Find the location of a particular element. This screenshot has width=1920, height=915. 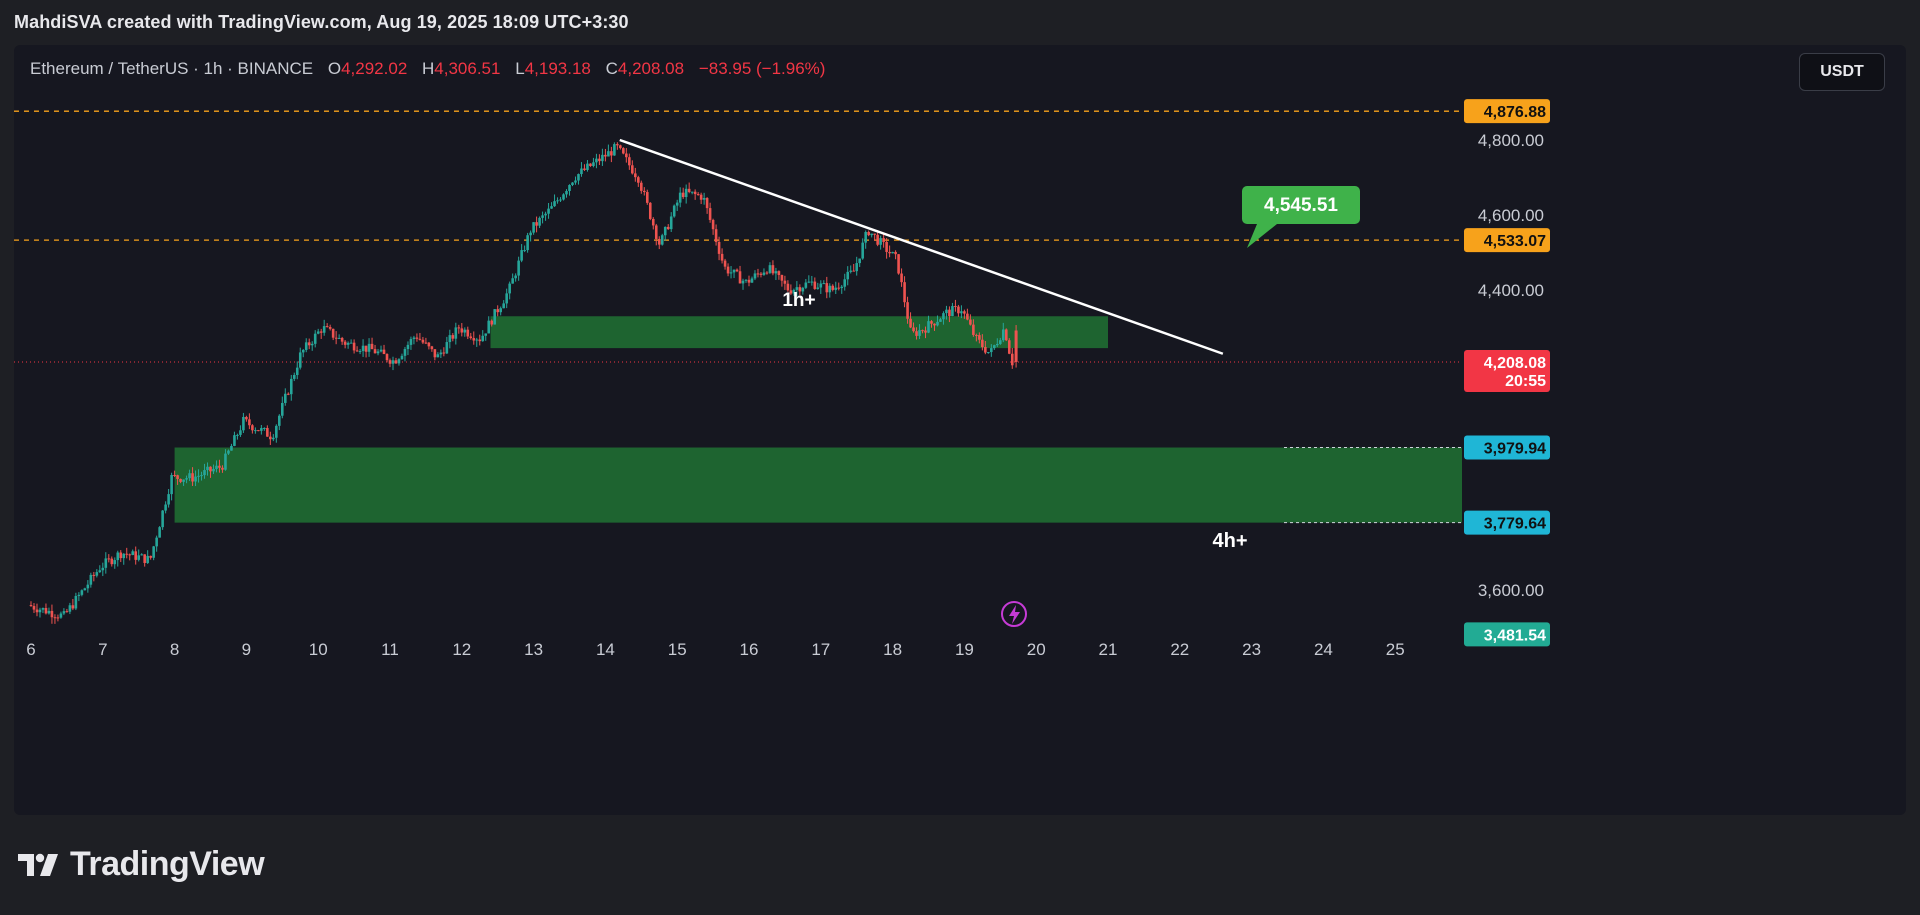

x-tick-label: 25 is located at coordinates (1395, 649).